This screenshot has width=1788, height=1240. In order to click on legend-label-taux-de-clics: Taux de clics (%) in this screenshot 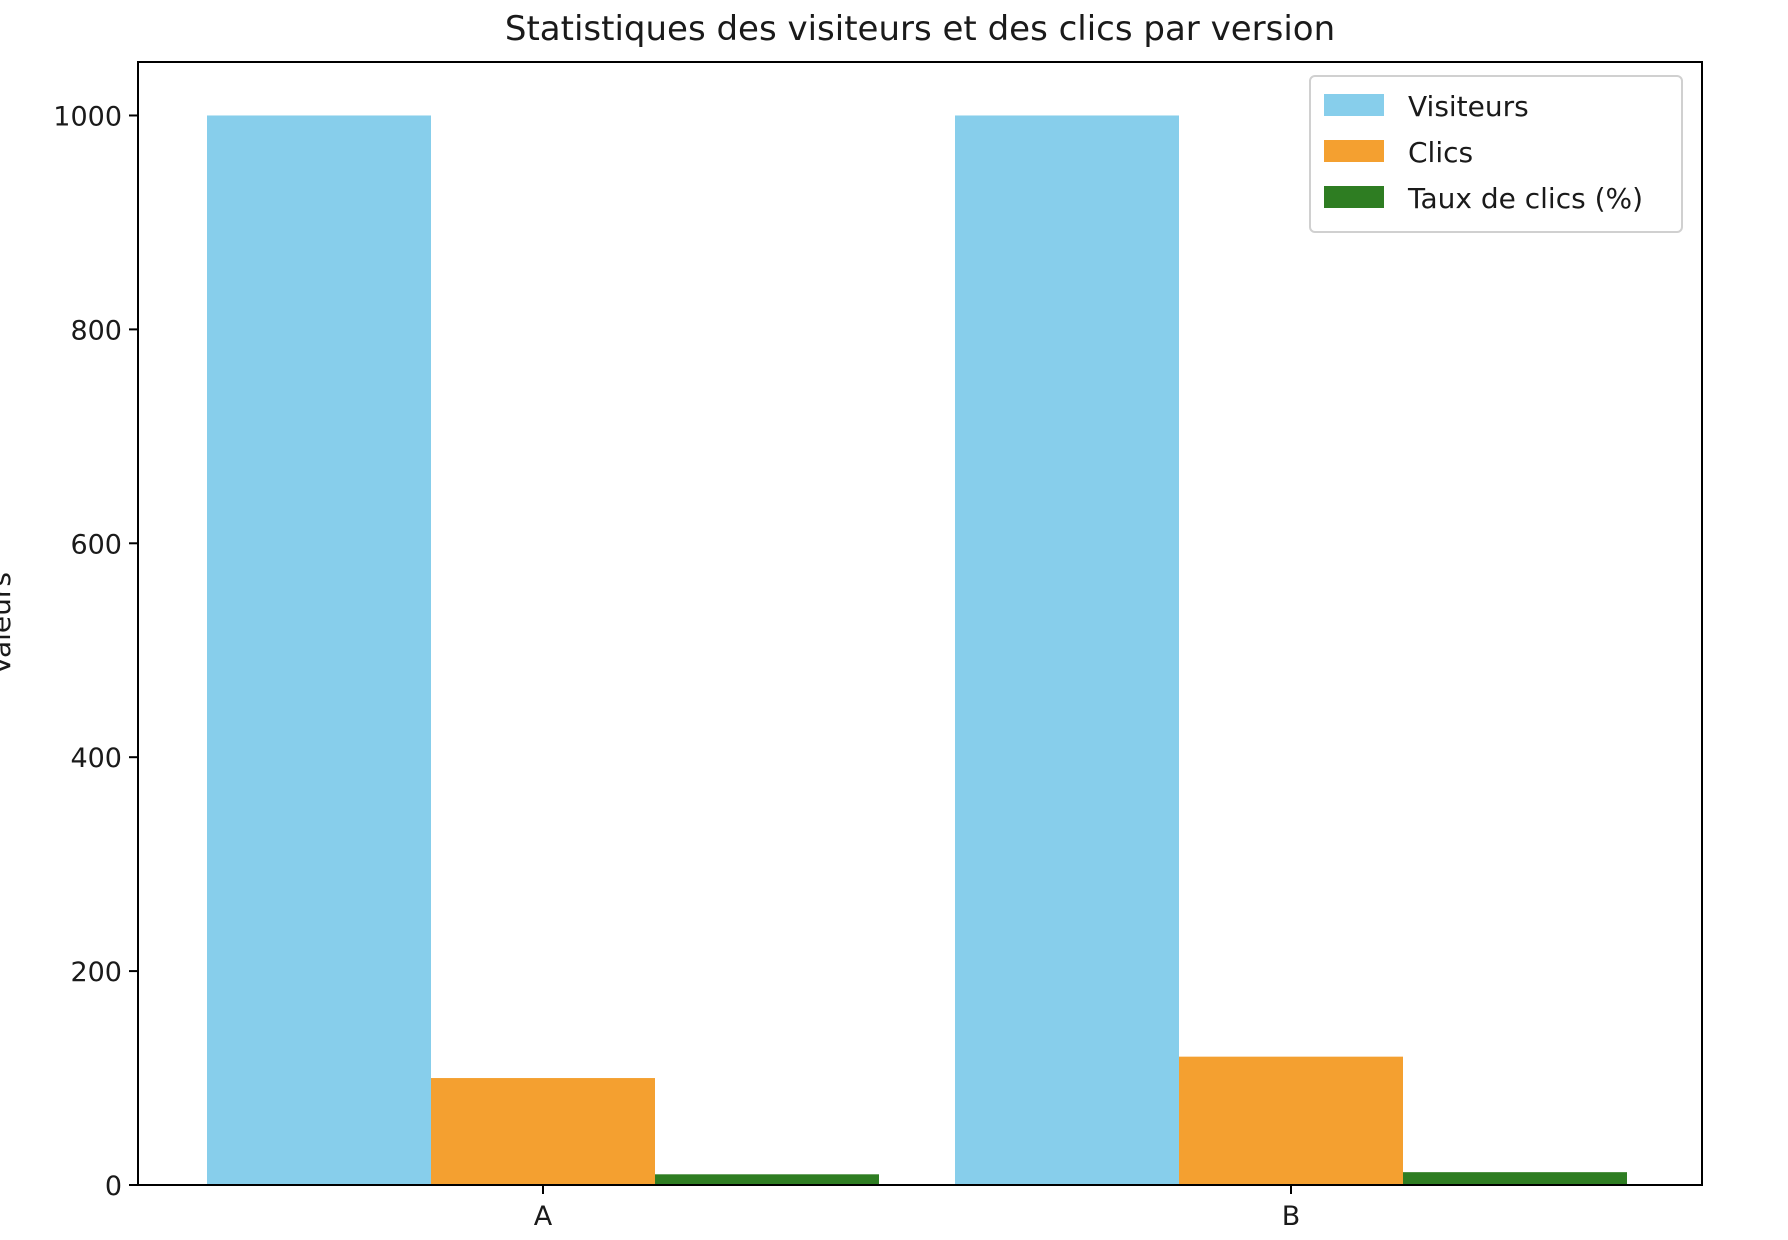, I will do `click(1525, 198)`.